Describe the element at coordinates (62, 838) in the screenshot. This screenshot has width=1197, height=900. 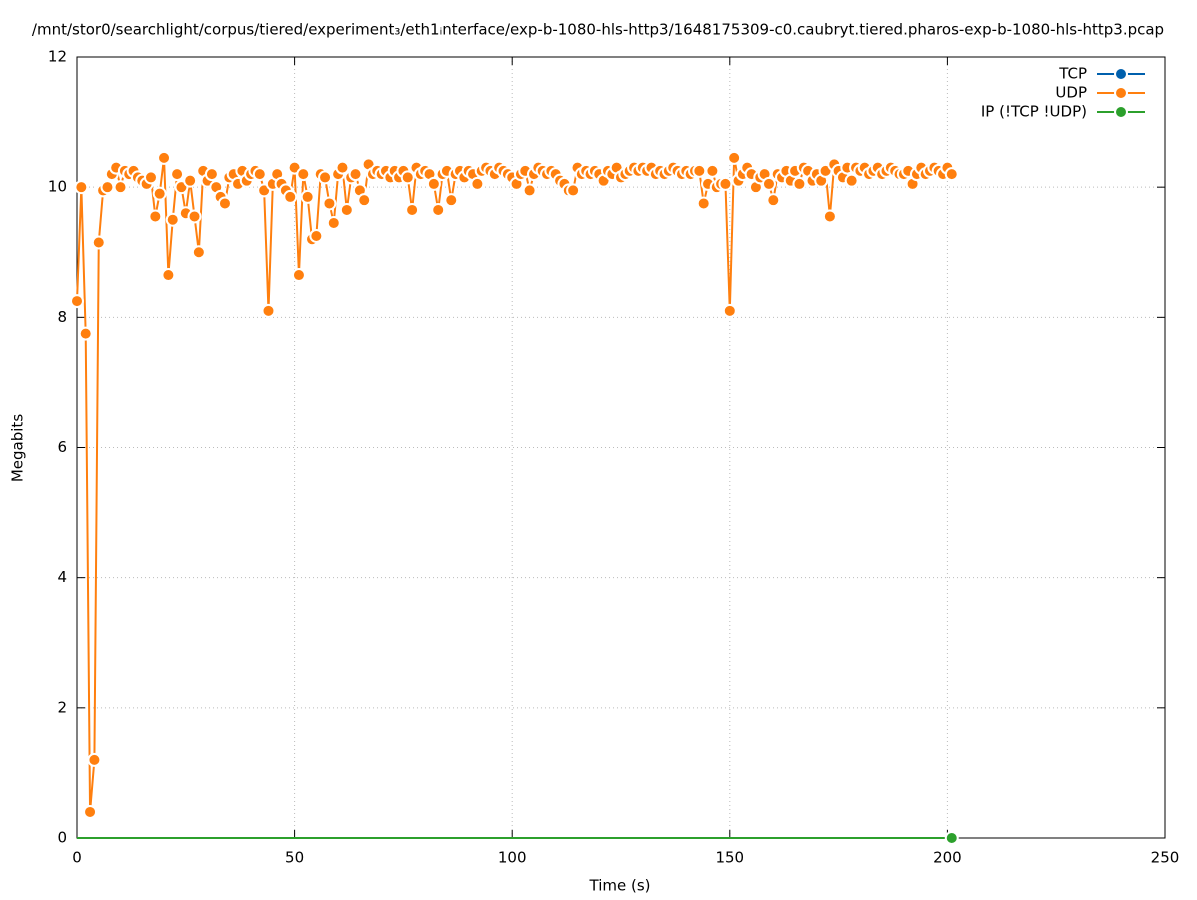
I see `y-tick-label: 0` at that location.